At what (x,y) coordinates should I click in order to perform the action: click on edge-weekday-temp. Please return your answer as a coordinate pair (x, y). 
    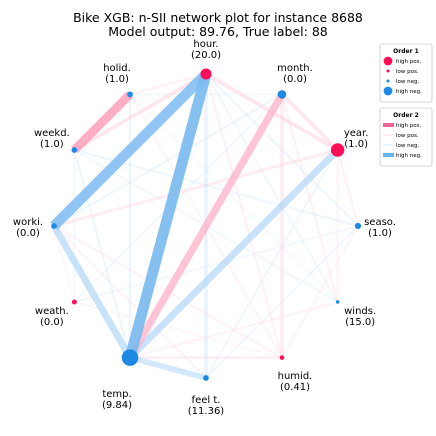
    Looking at the image, I should click on (102, 253).